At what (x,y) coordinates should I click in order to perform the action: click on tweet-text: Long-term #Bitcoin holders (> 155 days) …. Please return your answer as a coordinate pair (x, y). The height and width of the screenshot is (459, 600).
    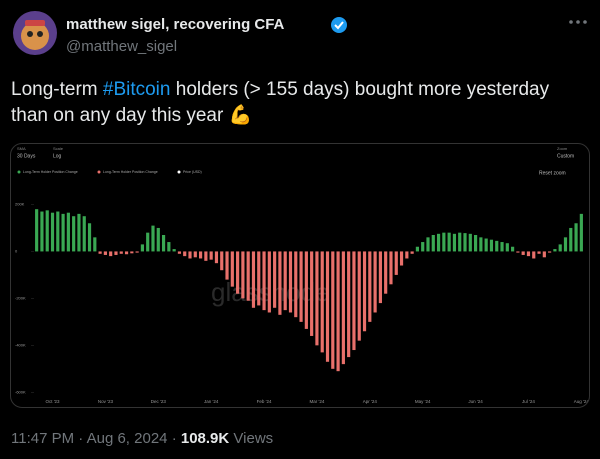
    Looking at the image, I should click on (301, 103).